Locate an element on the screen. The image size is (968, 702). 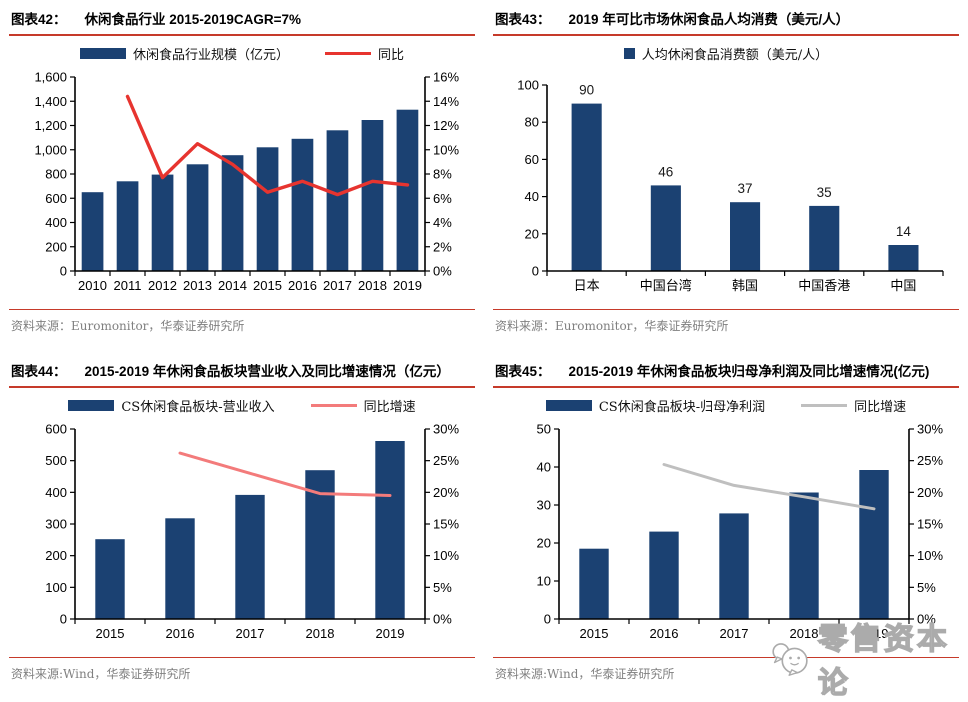
secondary-y-axis-tick-label: 16% is located at coordinates (446, 77).